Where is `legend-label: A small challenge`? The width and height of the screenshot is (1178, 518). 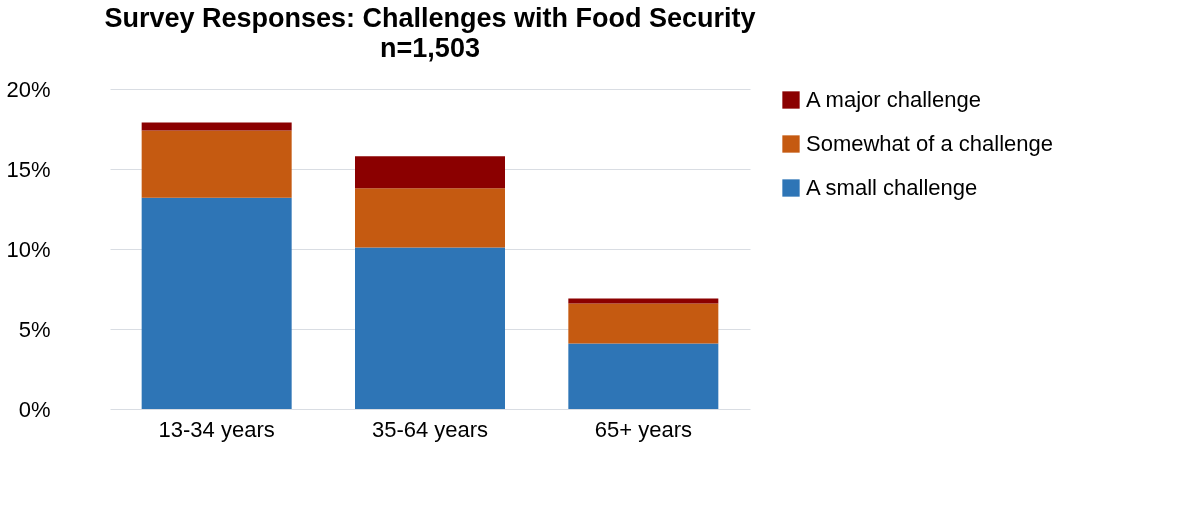 legend-label: A small challenge is located at coordinates (892, 187).